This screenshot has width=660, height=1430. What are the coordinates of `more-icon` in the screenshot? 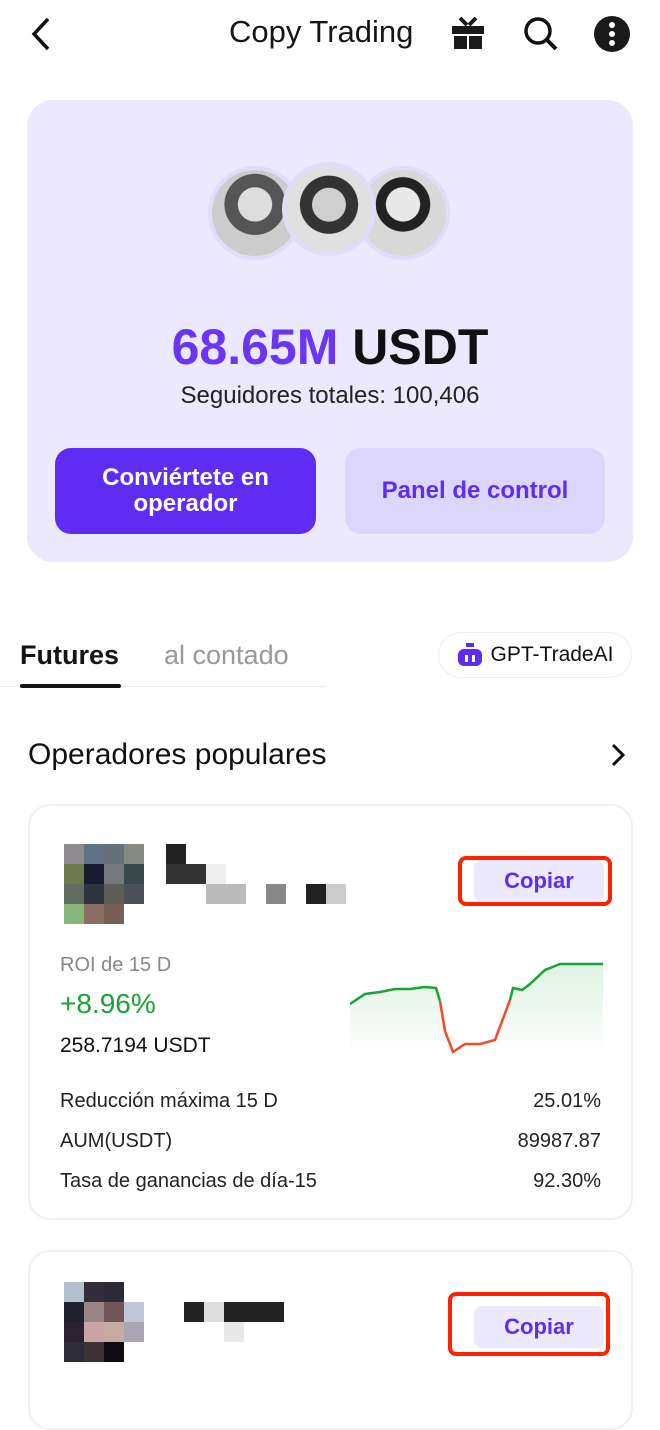 It's located at (612, 34).